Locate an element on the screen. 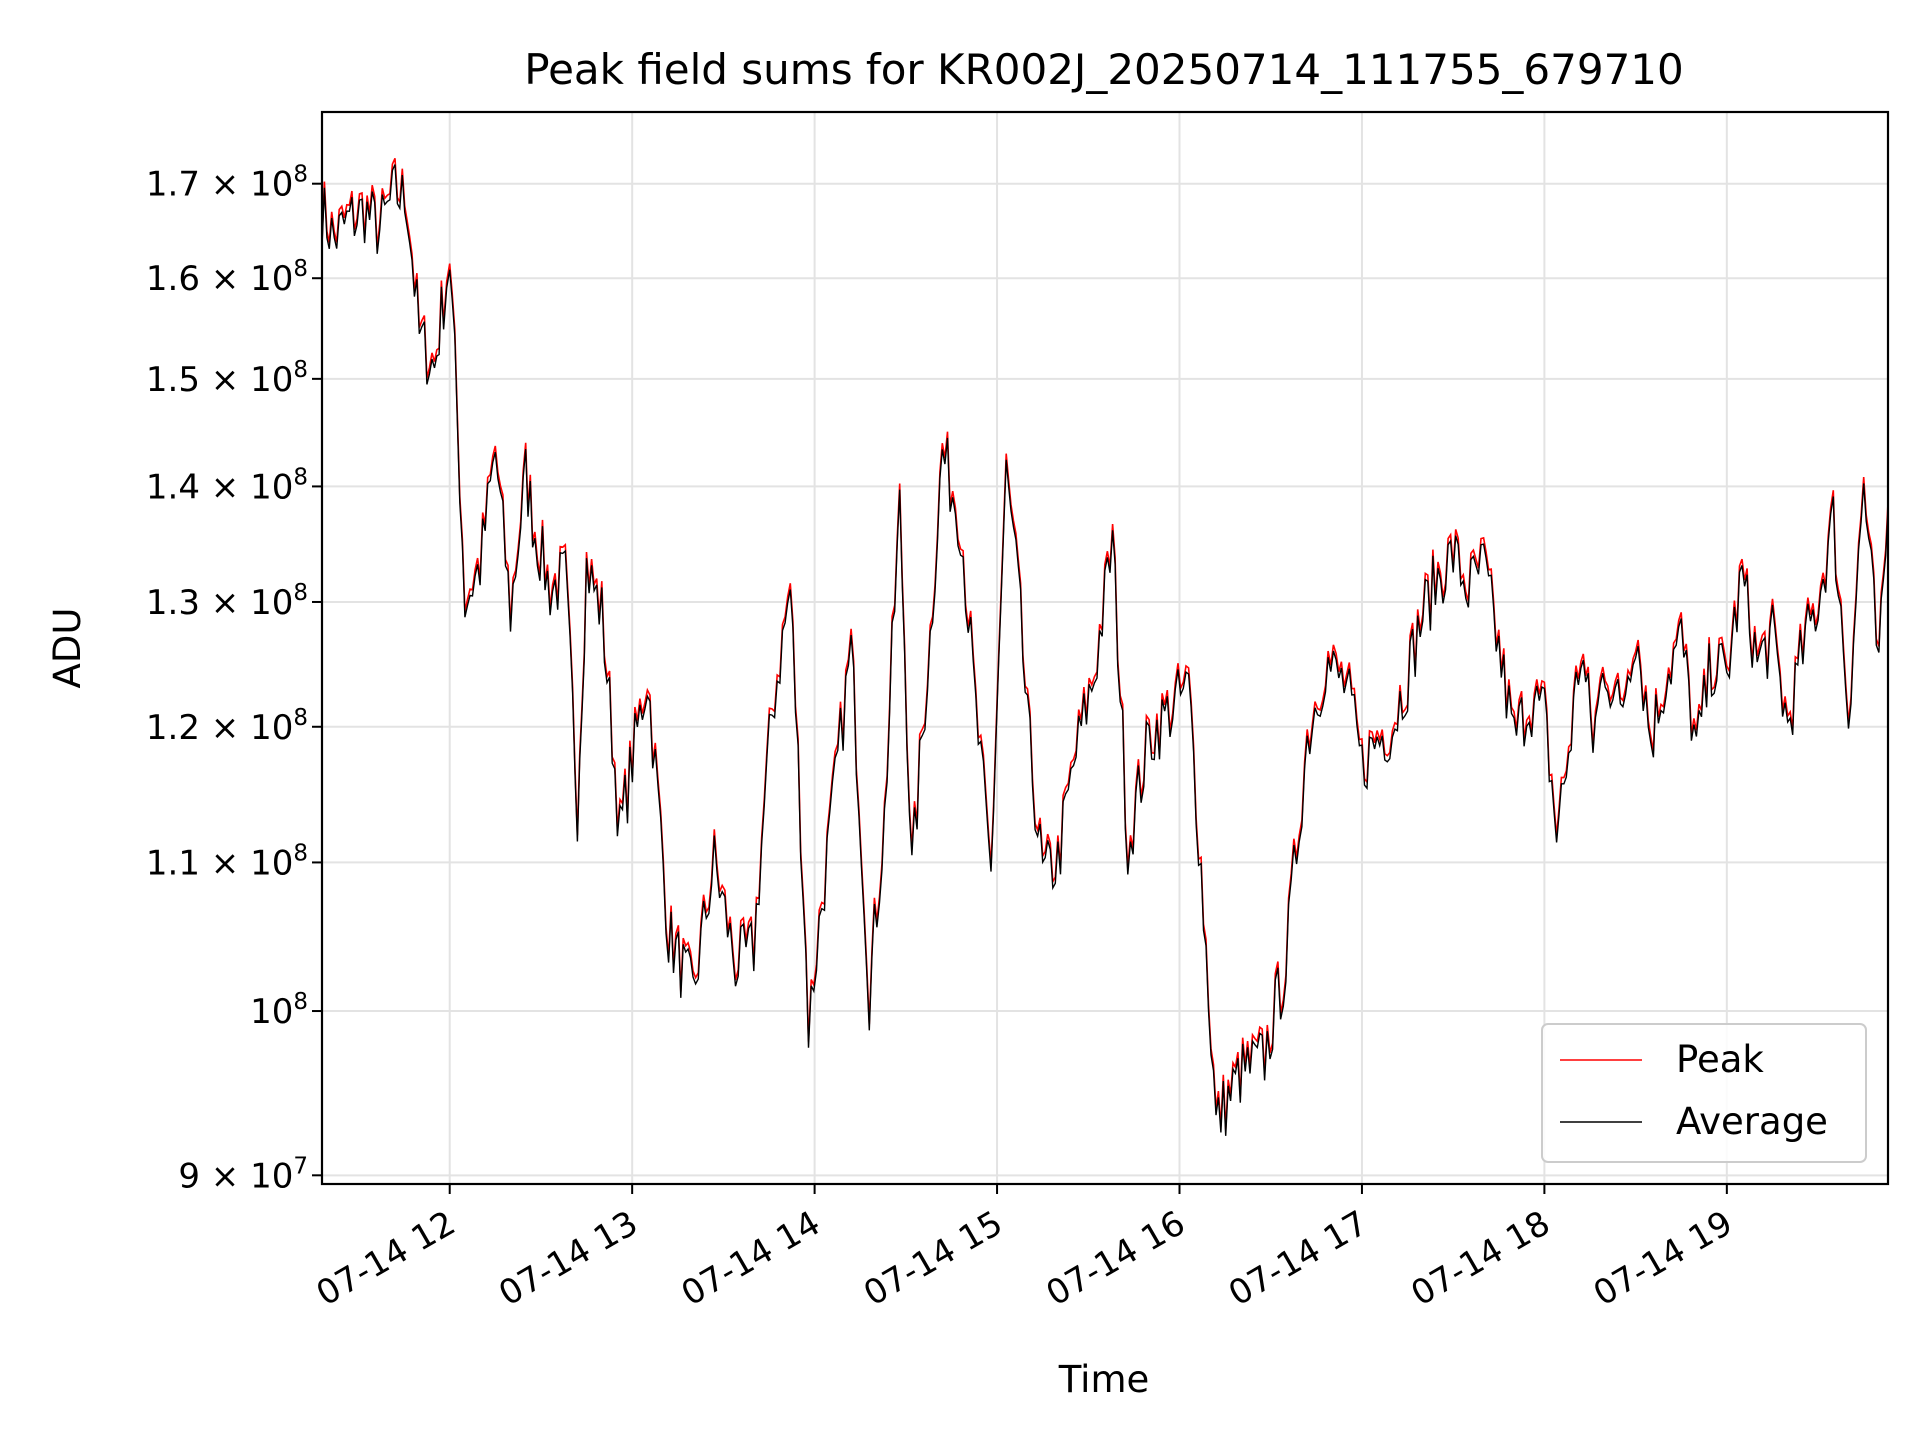  y-tick-label: 108 is located at coordinates (279, 1010).